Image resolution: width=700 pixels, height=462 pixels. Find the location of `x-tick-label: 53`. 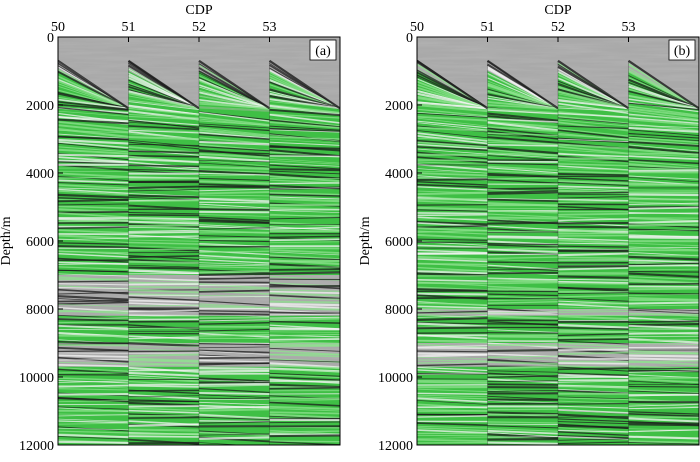

x-tick-label: 53 is located at coordinates (270, 27).